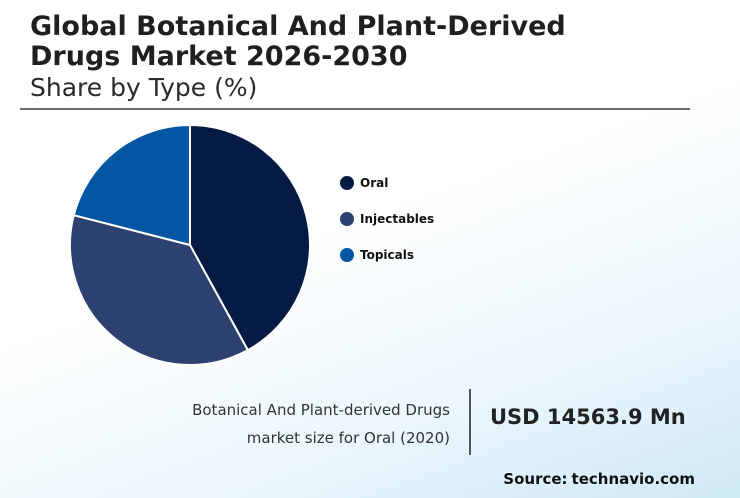 The height and width of the screenshot is (498, 740). I want to click on legend-label: Topicals, so click(387, 255).